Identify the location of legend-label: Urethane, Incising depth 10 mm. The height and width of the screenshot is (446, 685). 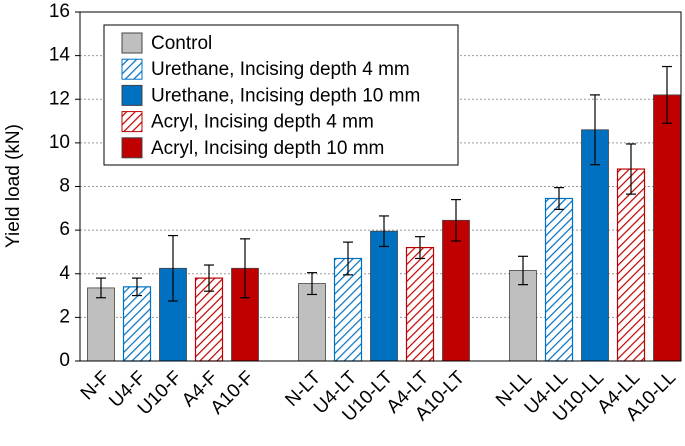
(285, 95).